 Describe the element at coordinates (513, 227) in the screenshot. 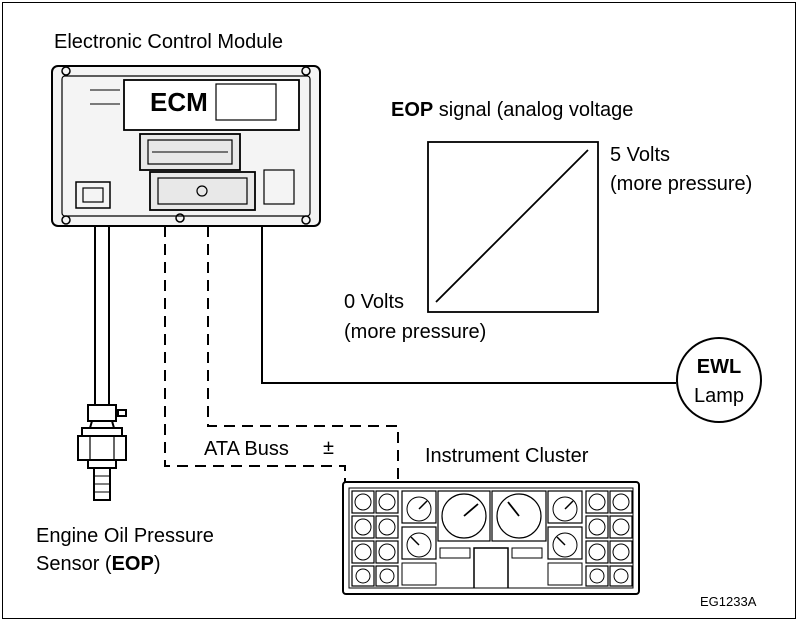

I see `eop-signal-graph` at that location.